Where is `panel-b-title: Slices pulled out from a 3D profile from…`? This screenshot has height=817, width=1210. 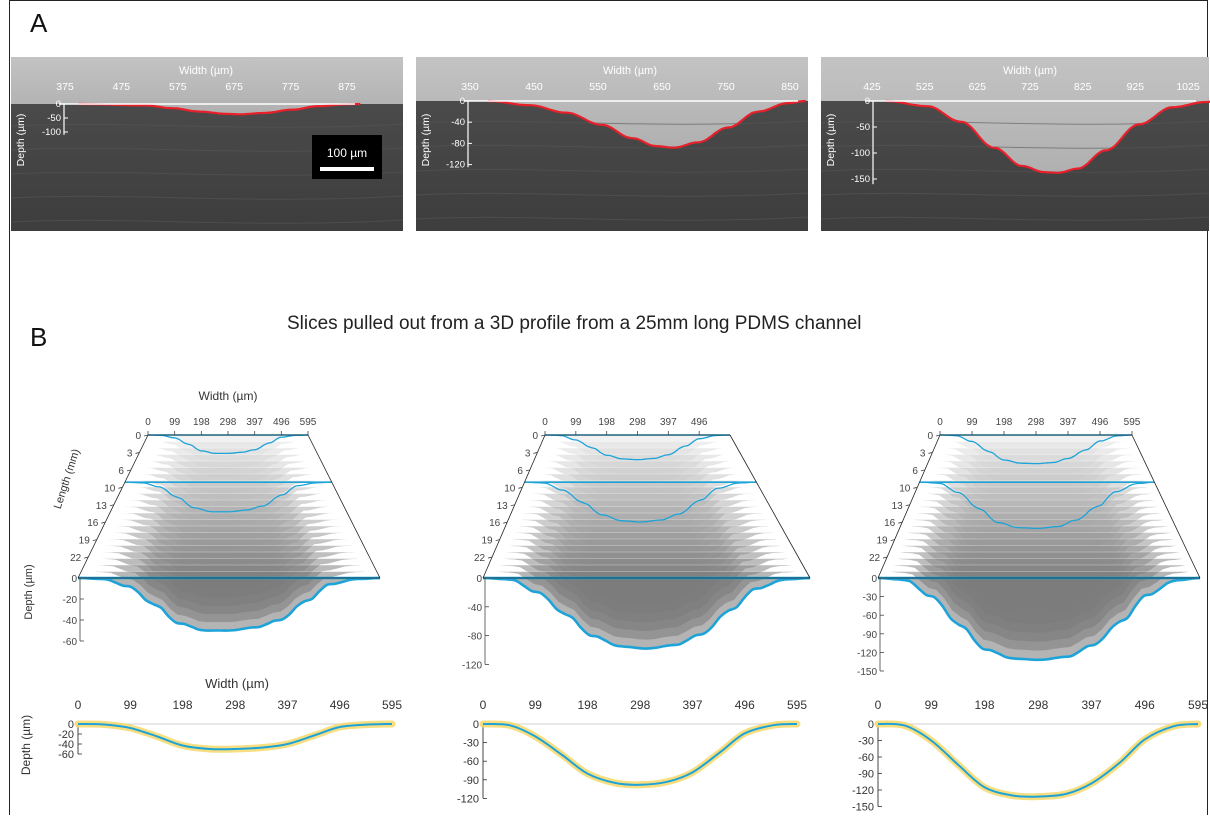 panel-b-title: Slices pulled out from a 3D profile from… is located at coordinates (574, 323).